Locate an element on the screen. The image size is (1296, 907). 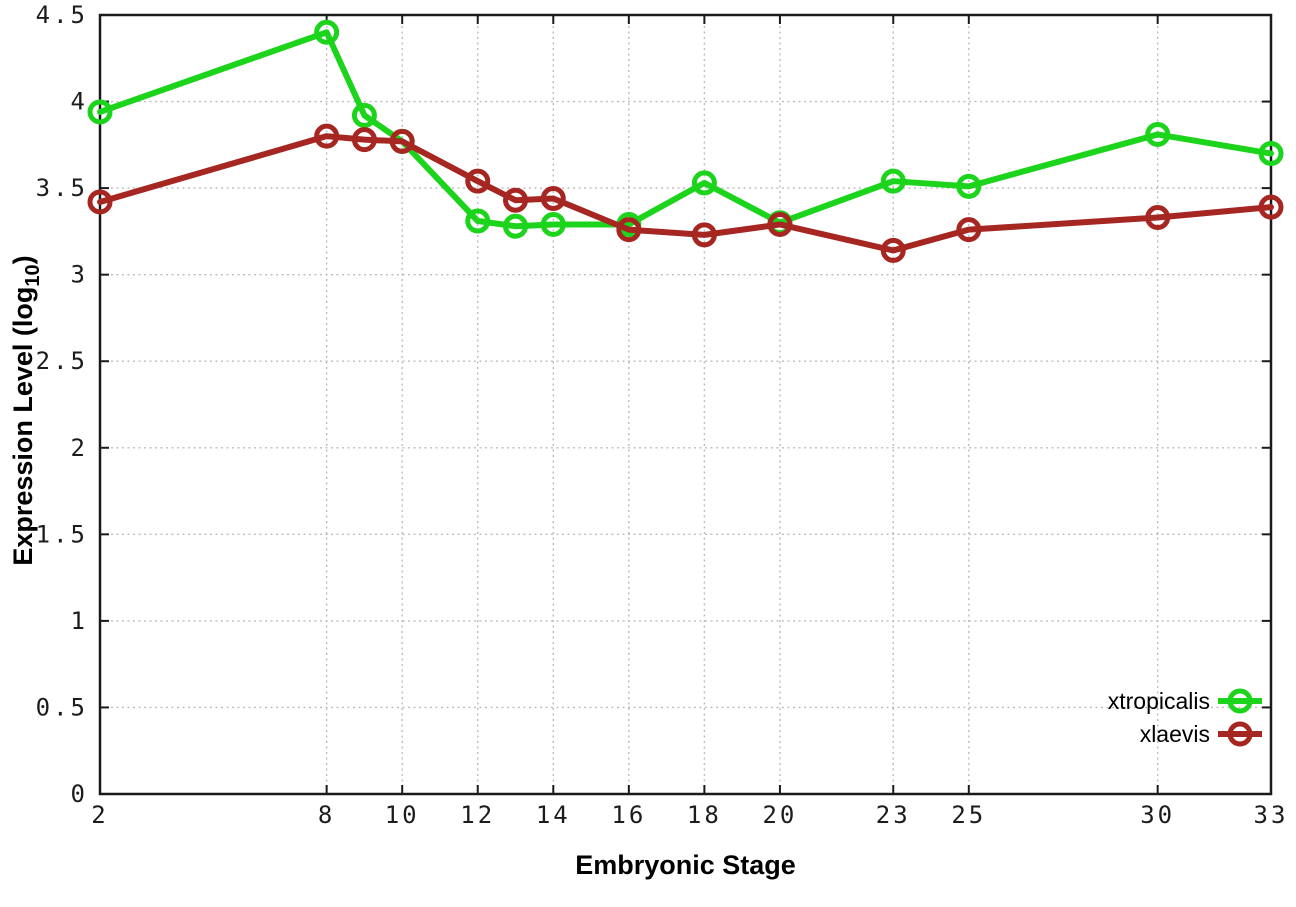
y-axis-title: Expression Level (log10) is located at coordinates (26, 410).